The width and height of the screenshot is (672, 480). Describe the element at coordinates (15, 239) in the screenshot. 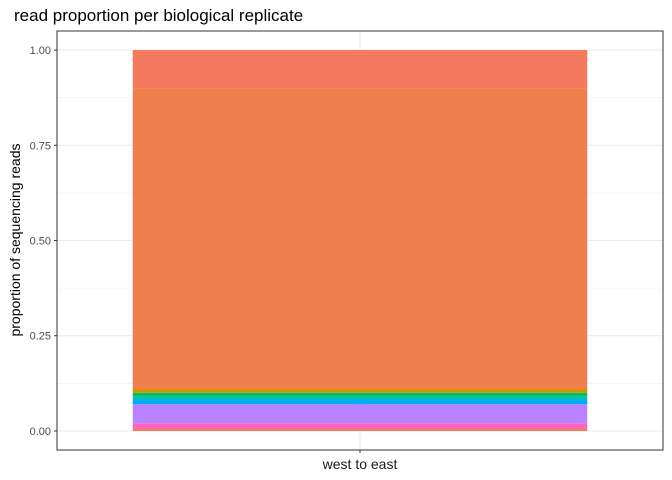

I see `y-axis-title: proportion of sequencing reads` at that location.